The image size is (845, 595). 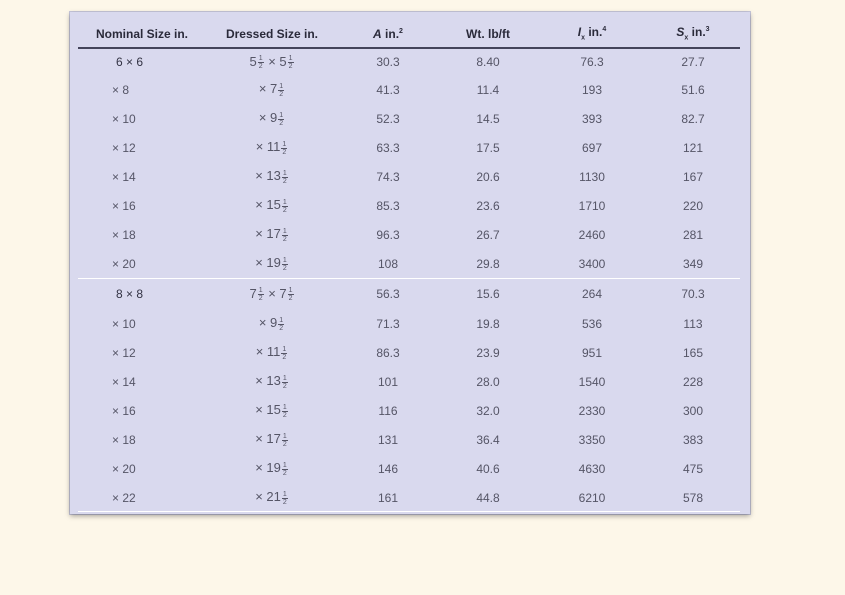 I want to click on weight-cell: 15.6, so click(x=488, y=293).